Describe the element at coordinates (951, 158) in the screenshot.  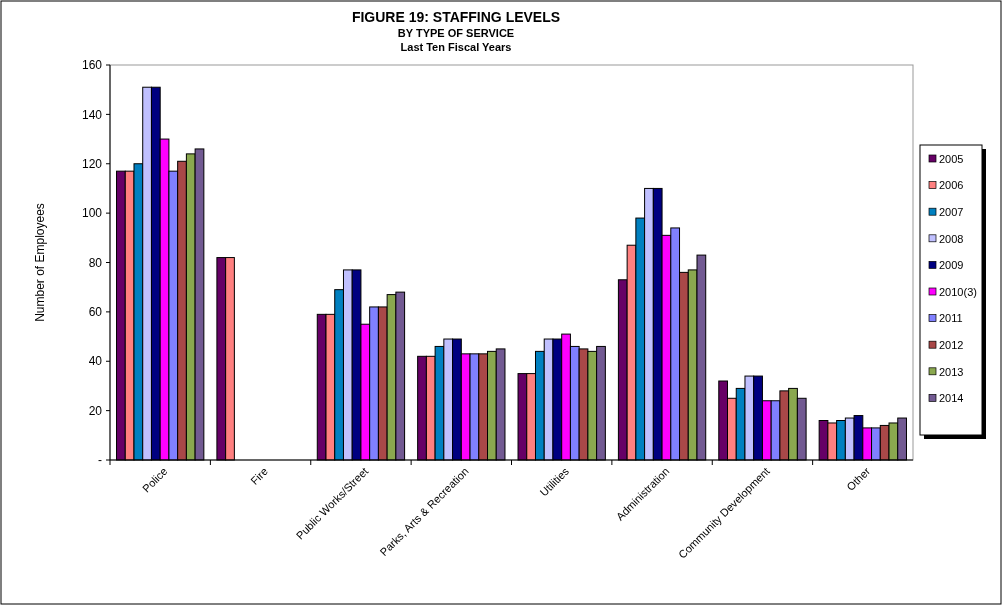
I see `legend-label: 2005` at that location.